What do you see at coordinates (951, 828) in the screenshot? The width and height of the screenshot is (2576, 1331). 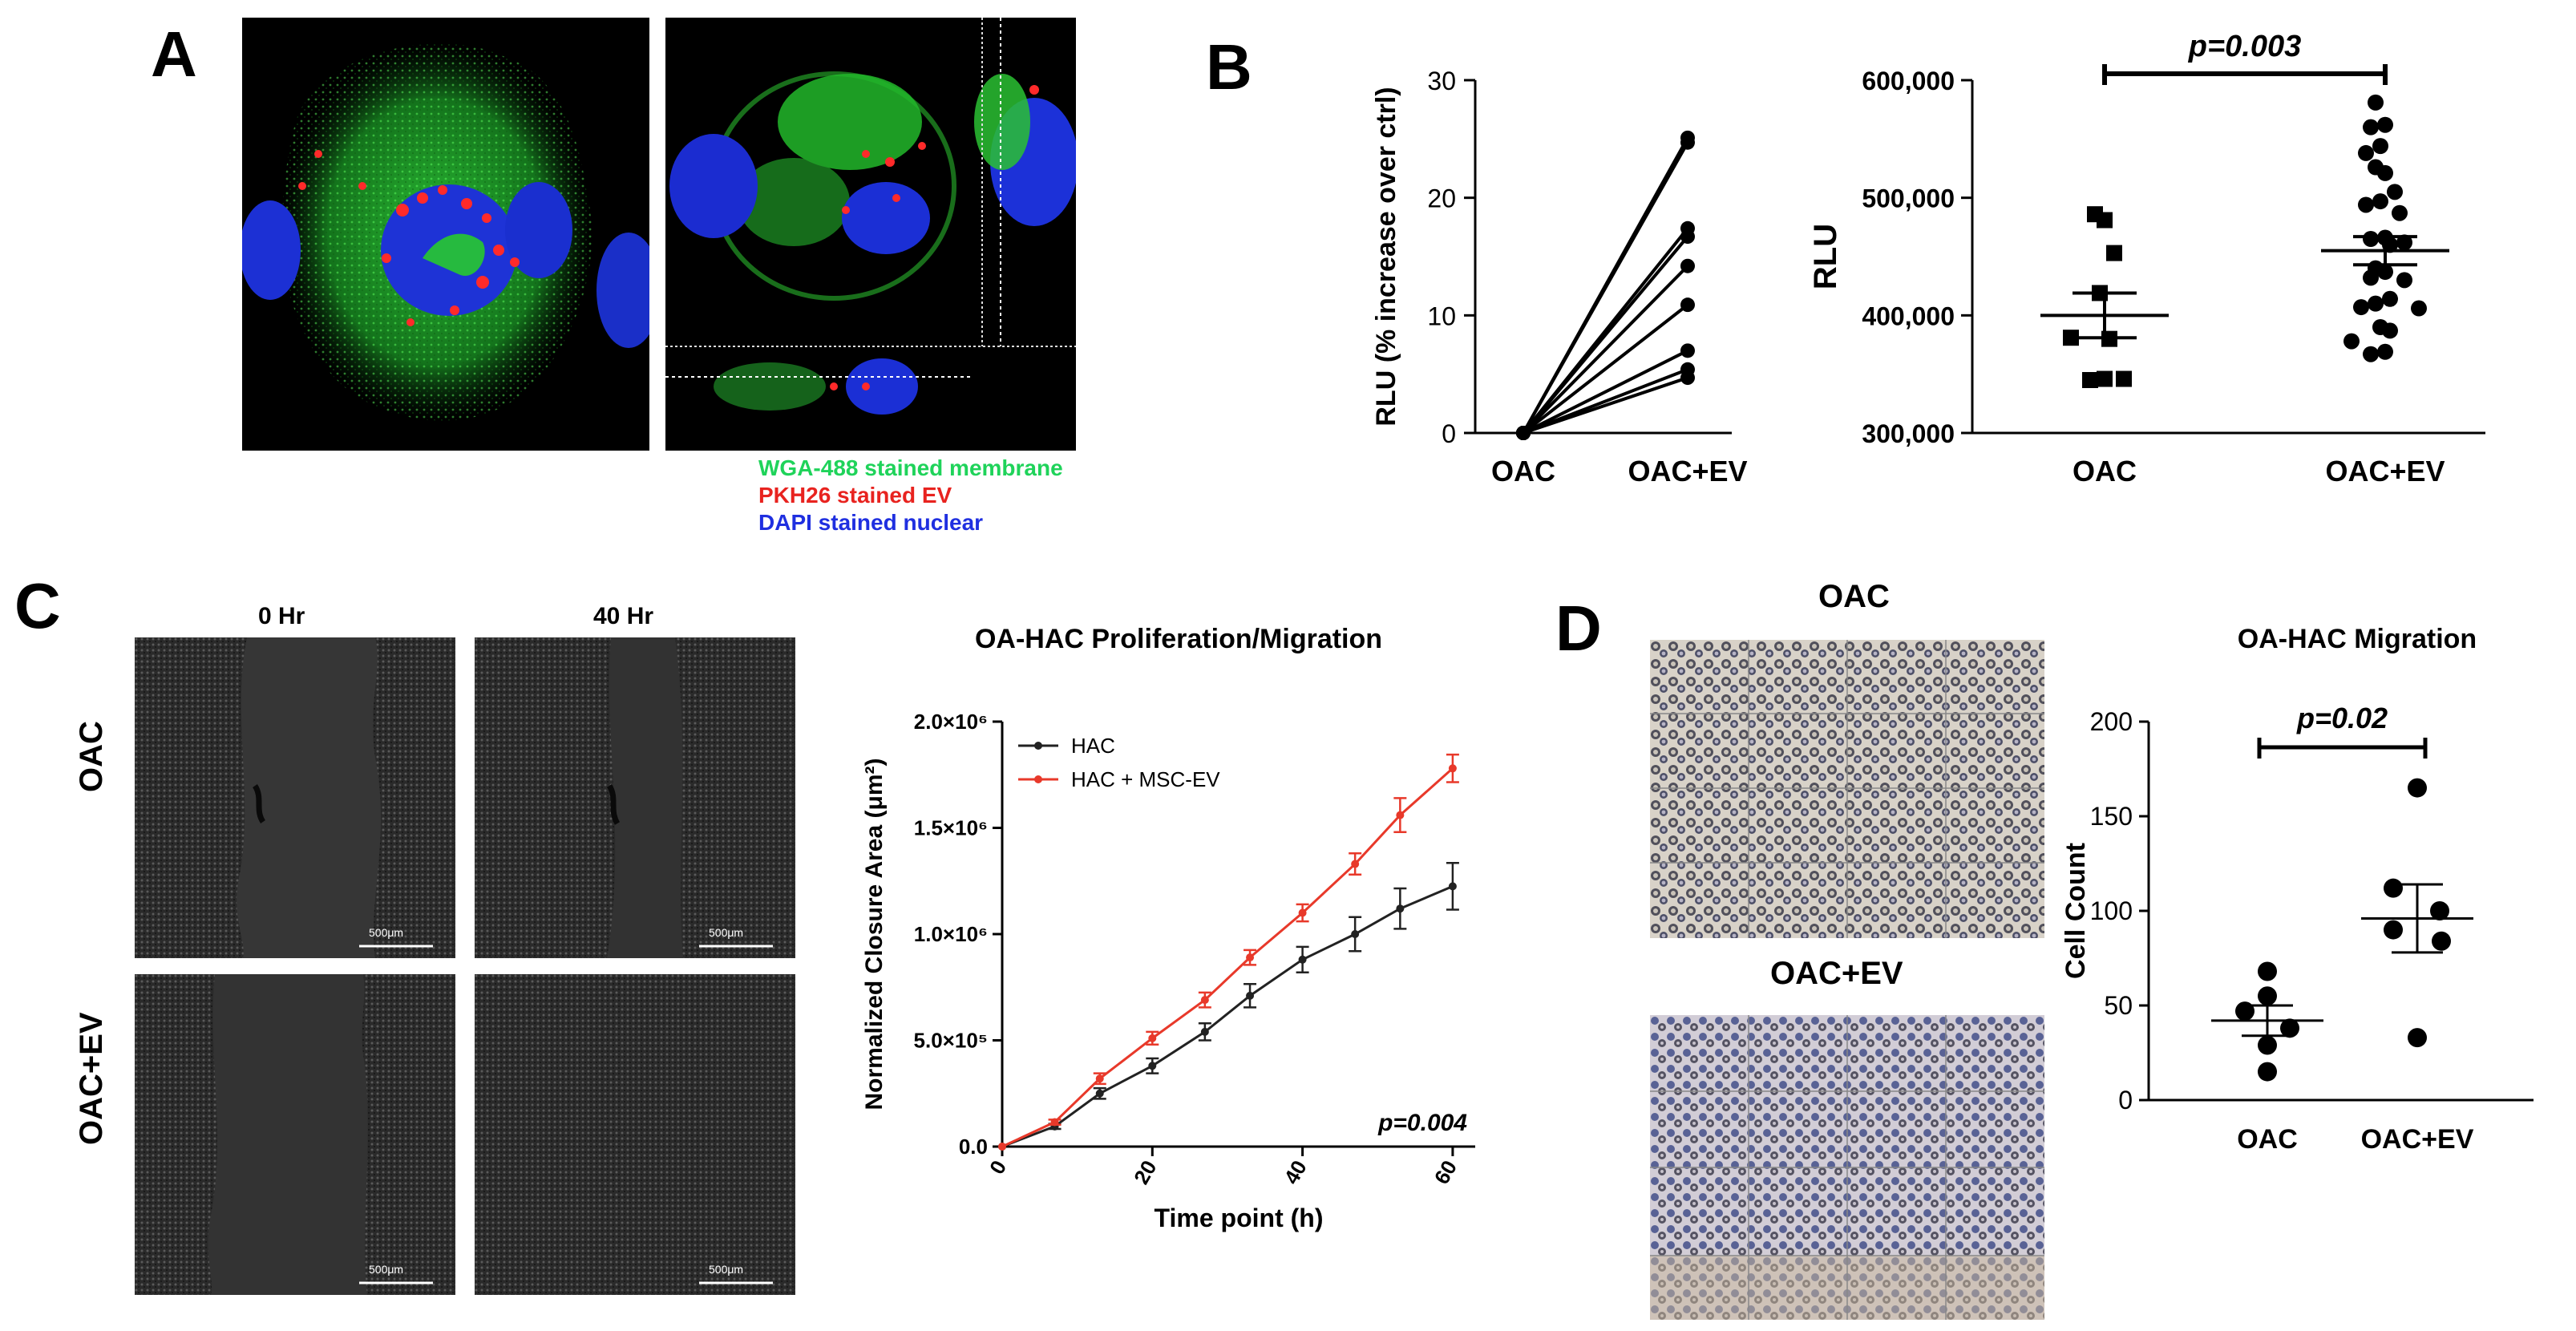 I see `y-tick-label: 1.5×10⁶` at bounding box center [951, 828].